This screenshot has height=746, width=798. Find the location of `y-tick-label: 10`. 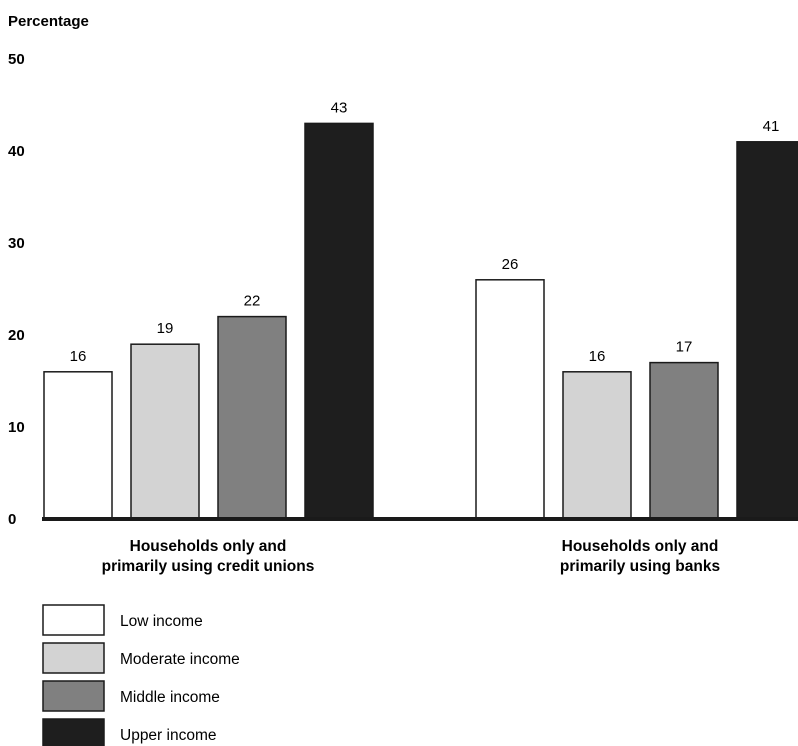

y-tick-label: 10 is located at coordinates (16, 427).